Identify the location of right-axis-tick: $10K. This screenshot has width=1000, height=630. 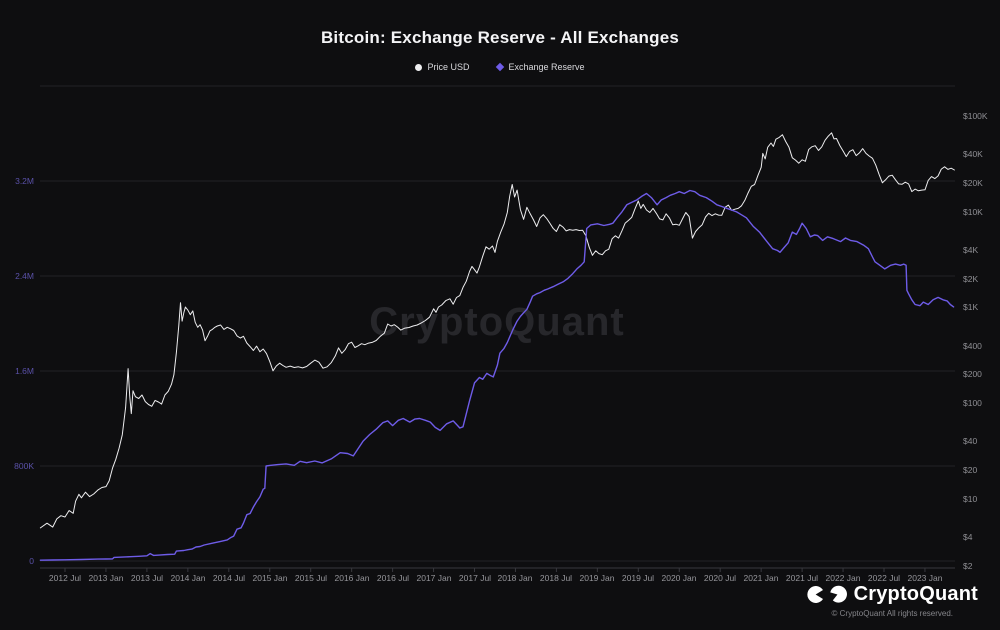
(973, 212).